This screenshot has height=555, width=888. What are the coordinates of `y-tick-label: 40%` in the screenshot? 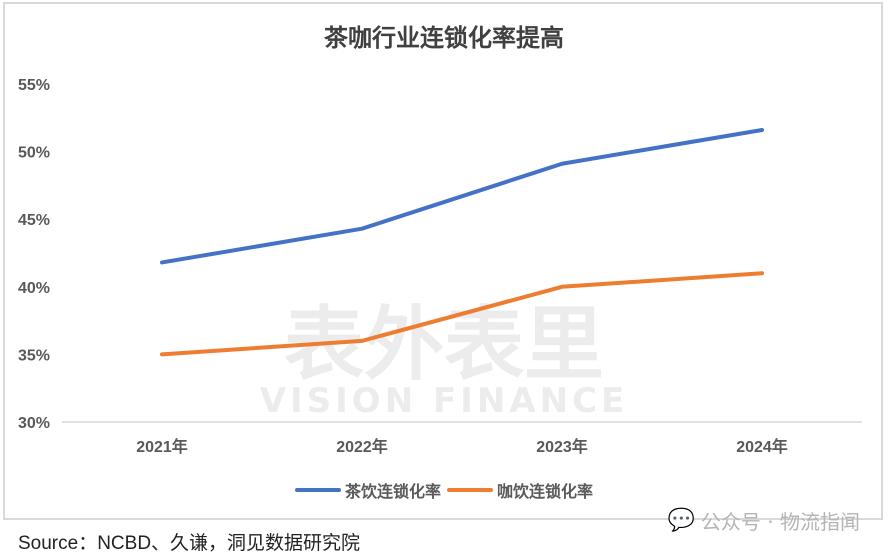 It's located at (34, 288).